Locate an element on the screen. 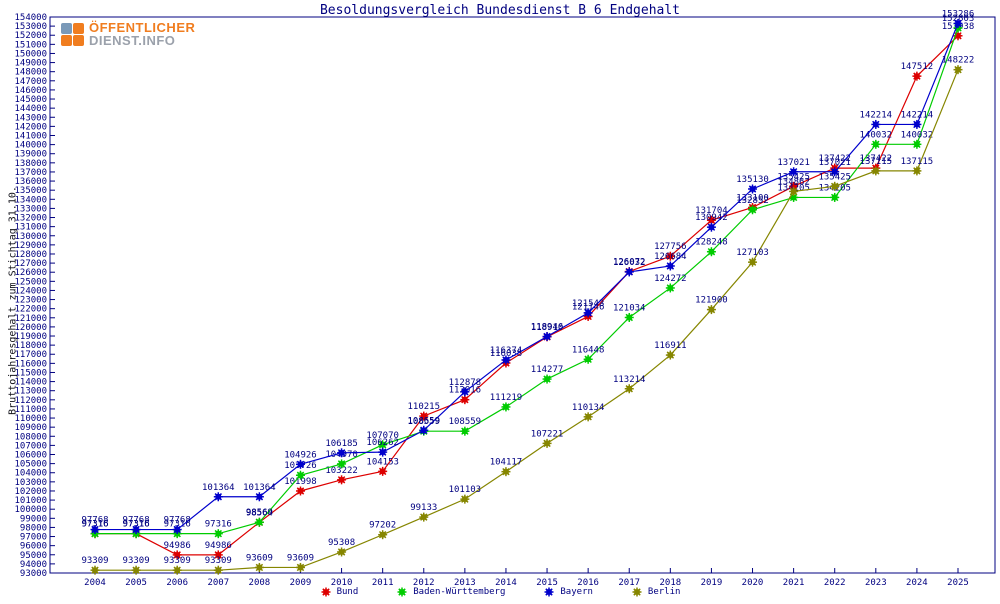 Image resolution: width=1000 pixels, height=604 pixels. value-label: 137021 is located at coordinates (834, 163).